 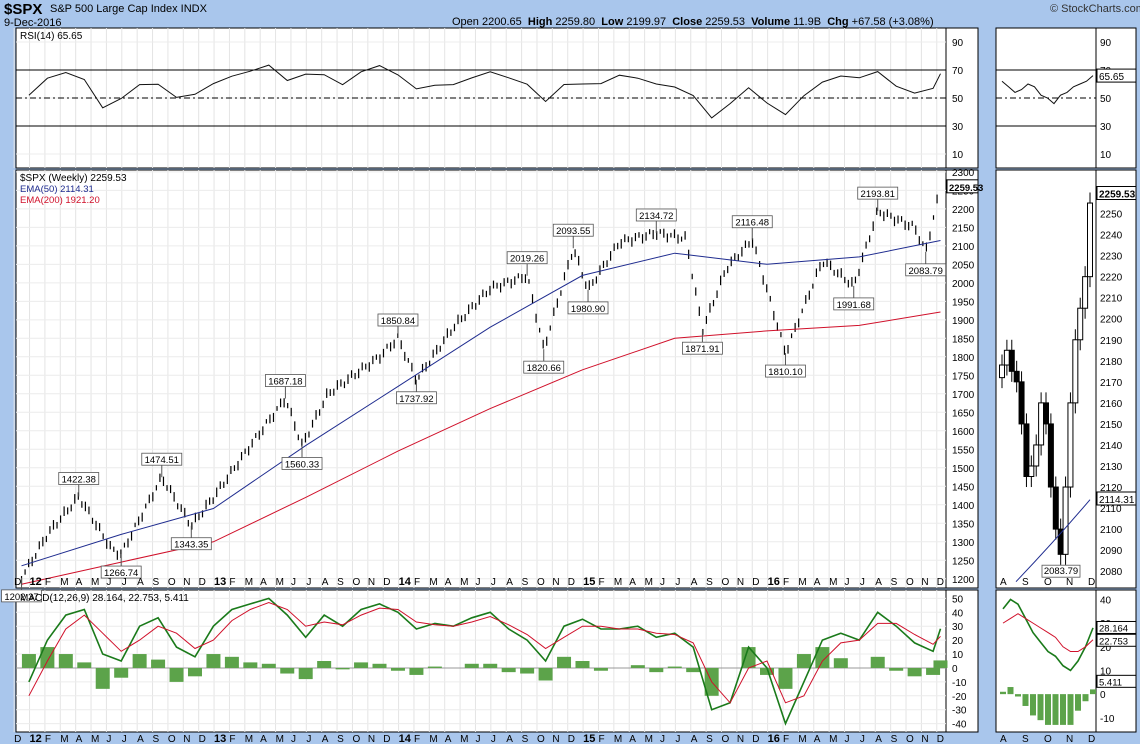 I want to click on annotation-label: 1980.90, so click(x=588, y=309).